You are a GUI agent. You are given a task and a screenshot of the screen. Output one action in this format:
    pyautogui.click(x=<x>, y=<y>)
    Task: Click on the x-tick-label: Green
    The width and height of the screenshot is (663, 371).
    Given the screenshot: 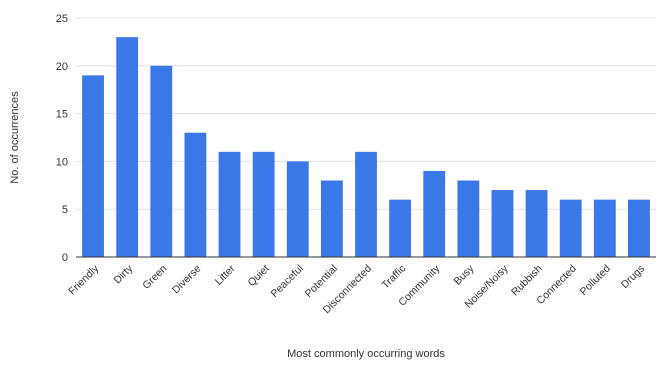 What is the action you would take?
    pyautogui.click(x=154, y=277)
    